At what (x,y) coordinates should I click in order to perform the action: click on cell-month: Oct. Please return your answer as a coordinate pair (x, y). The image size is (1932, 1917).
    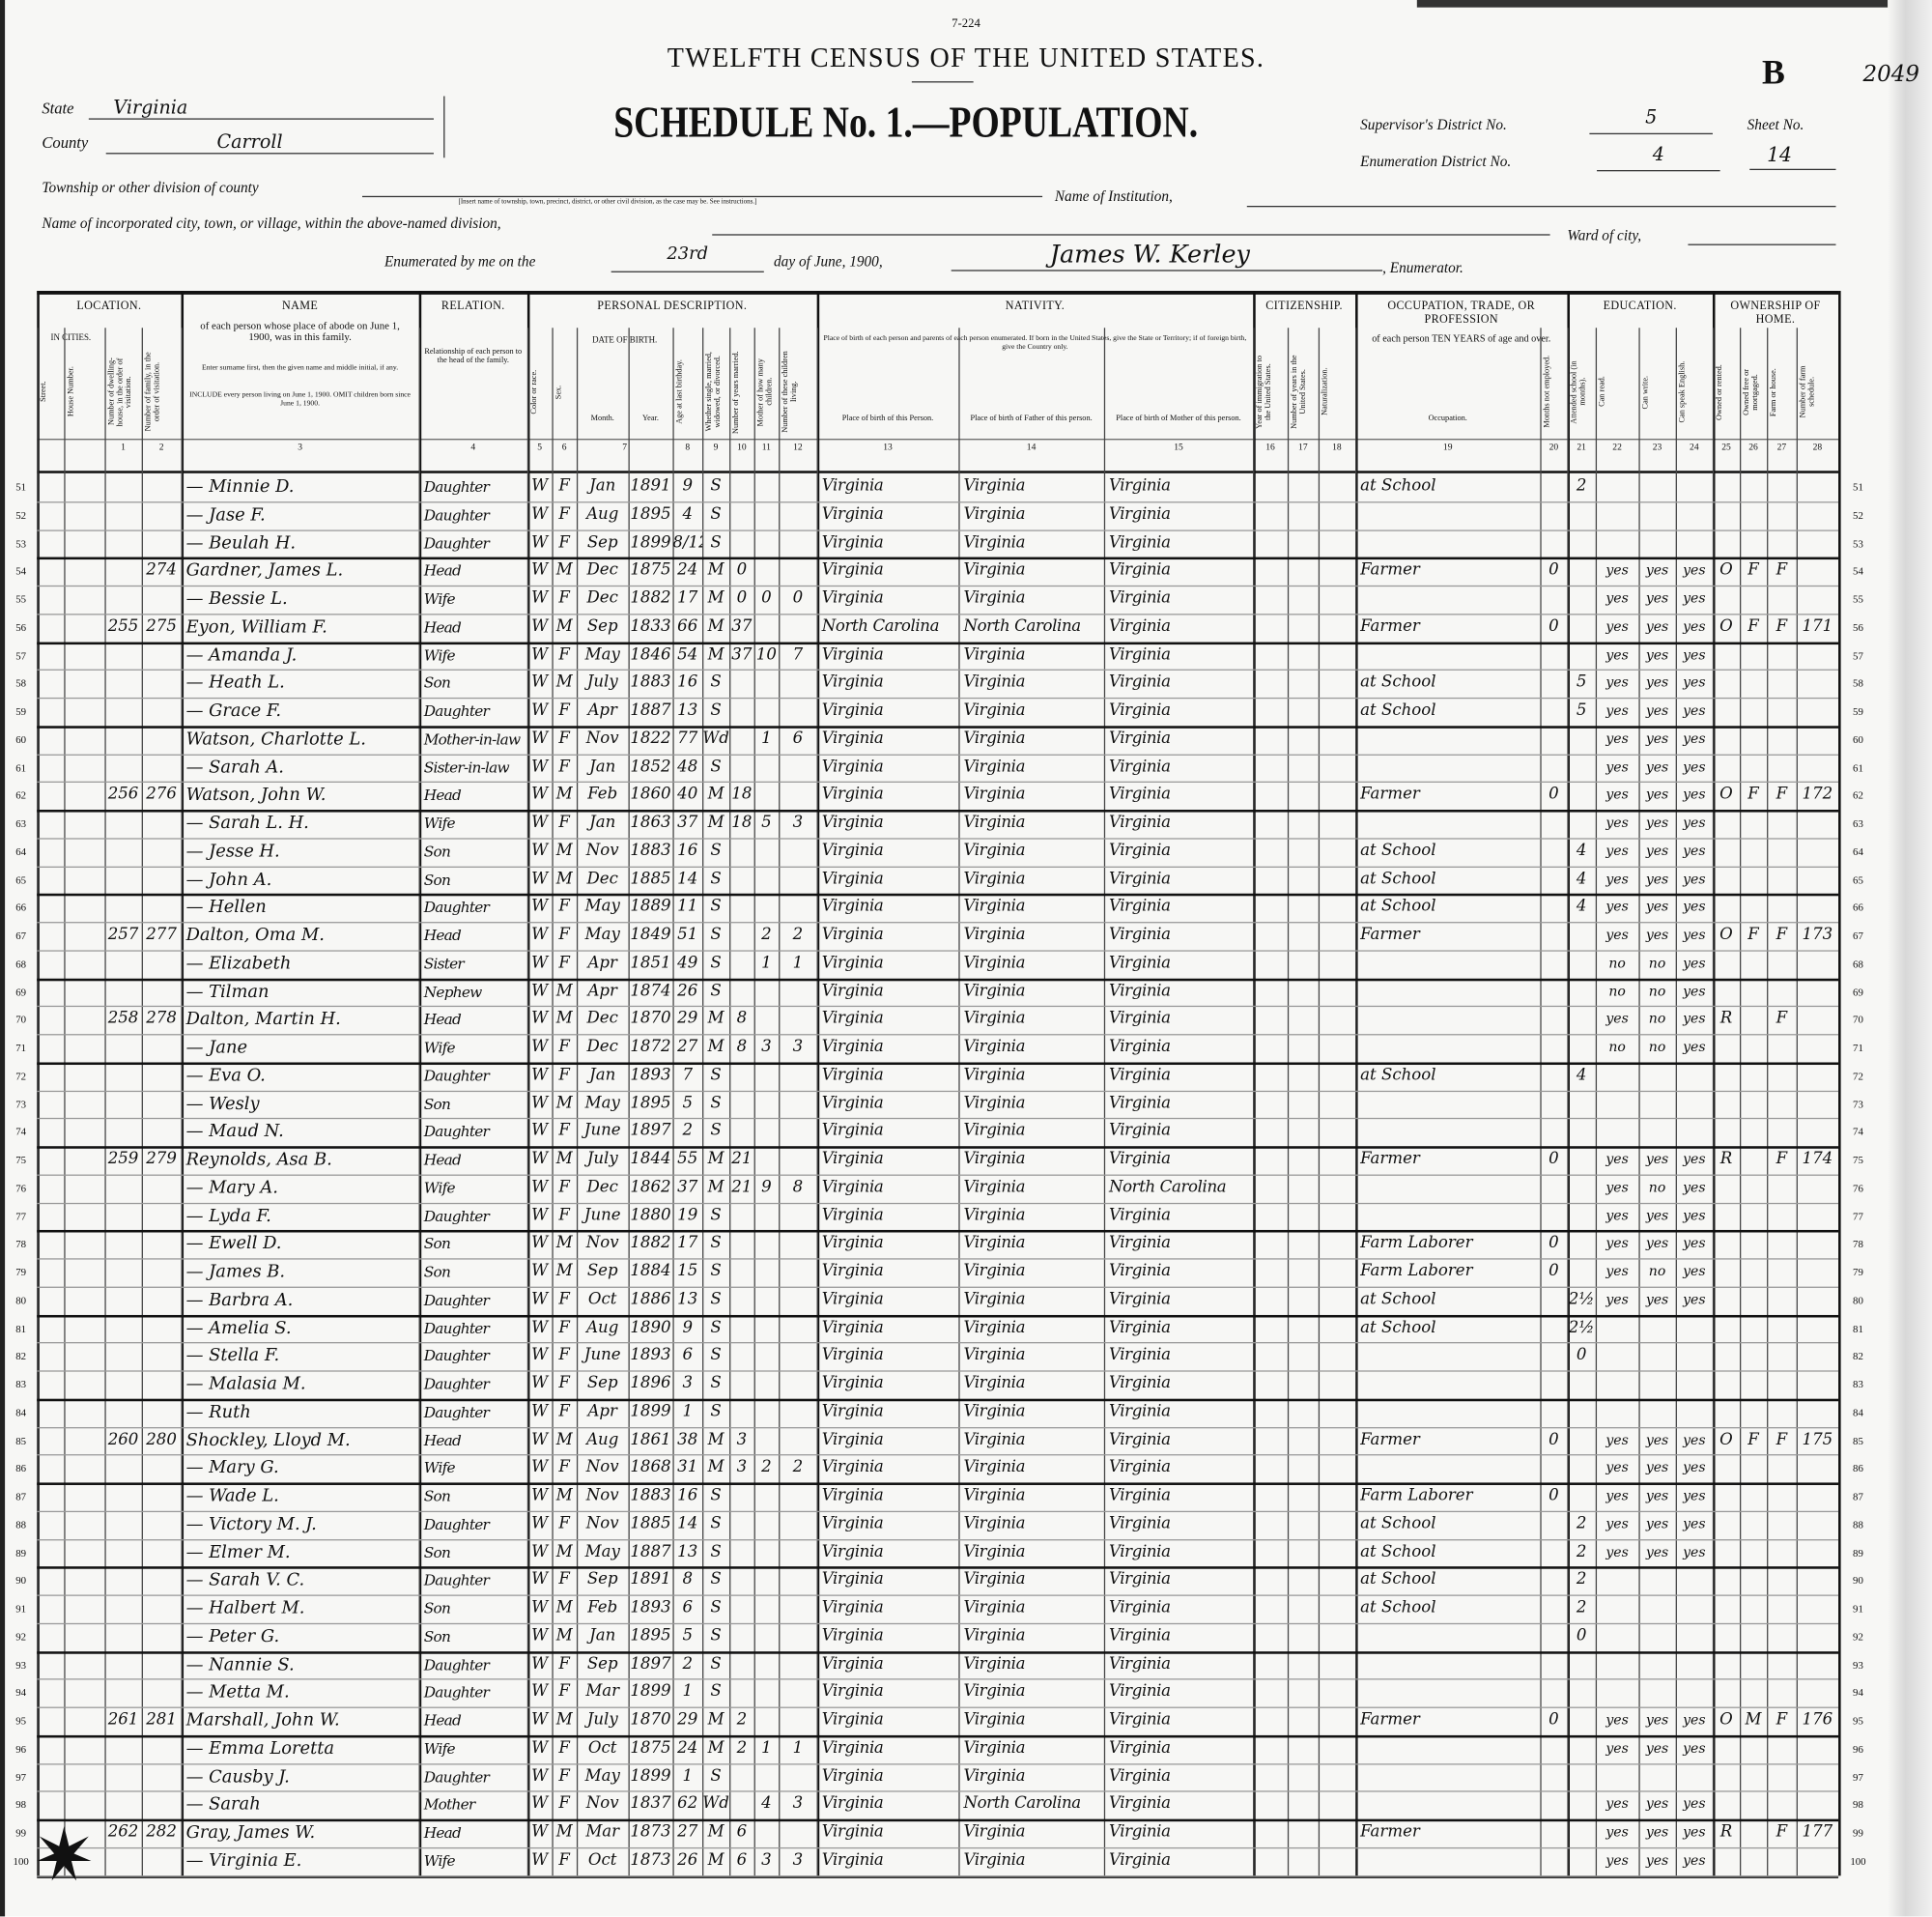
    Looking at the image, I should click on (602, 1299).